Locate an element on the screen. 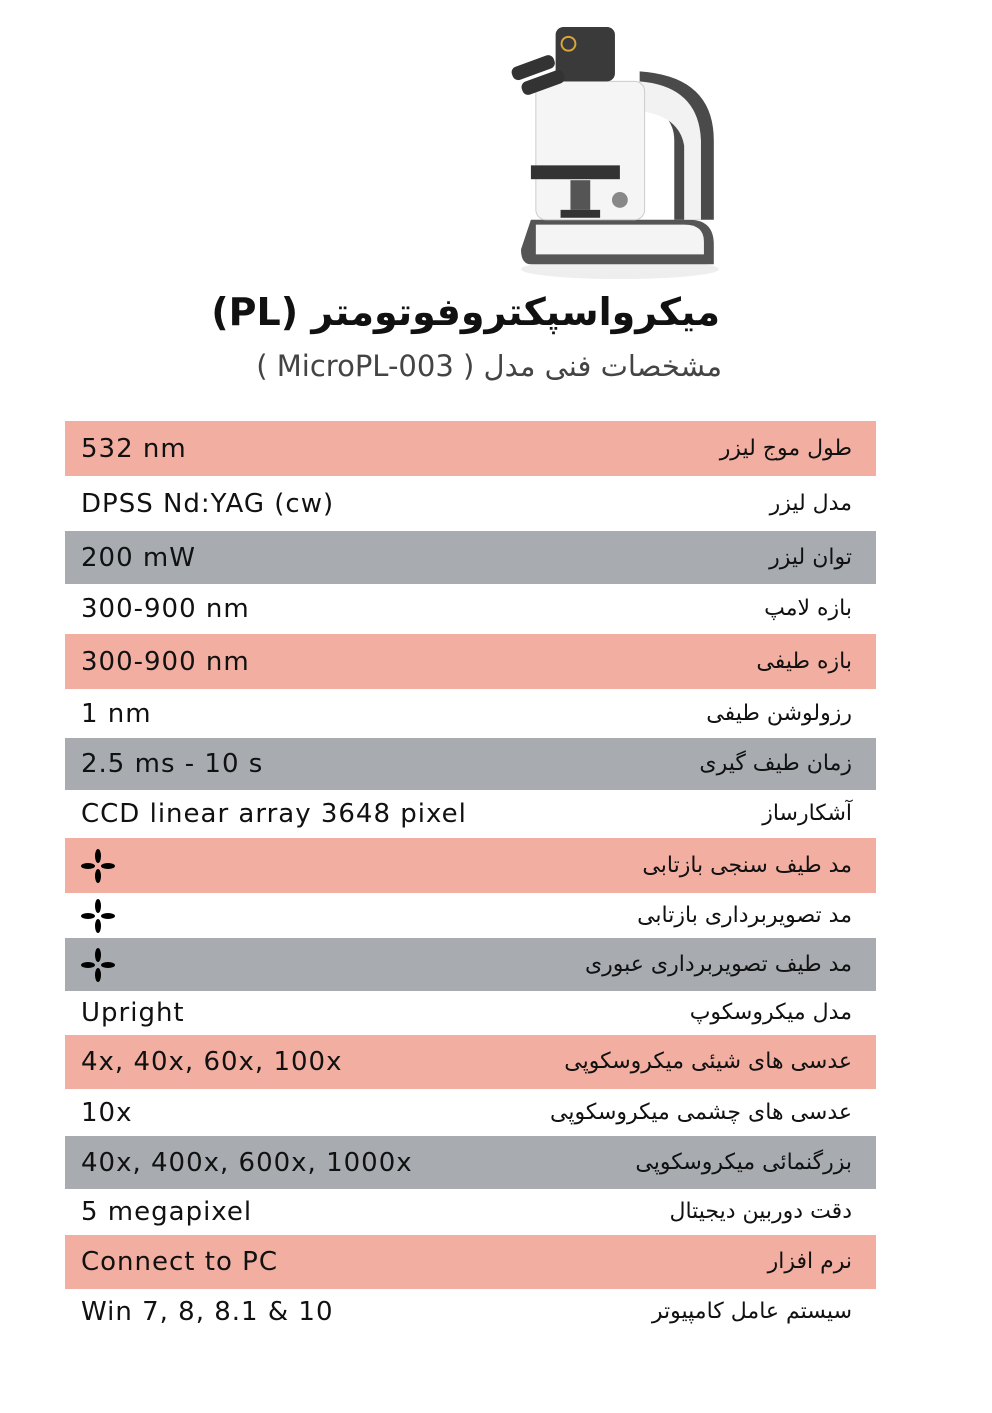  spec-label: مد تصویربرداری بازتابی is located at coordinates (744, 915).